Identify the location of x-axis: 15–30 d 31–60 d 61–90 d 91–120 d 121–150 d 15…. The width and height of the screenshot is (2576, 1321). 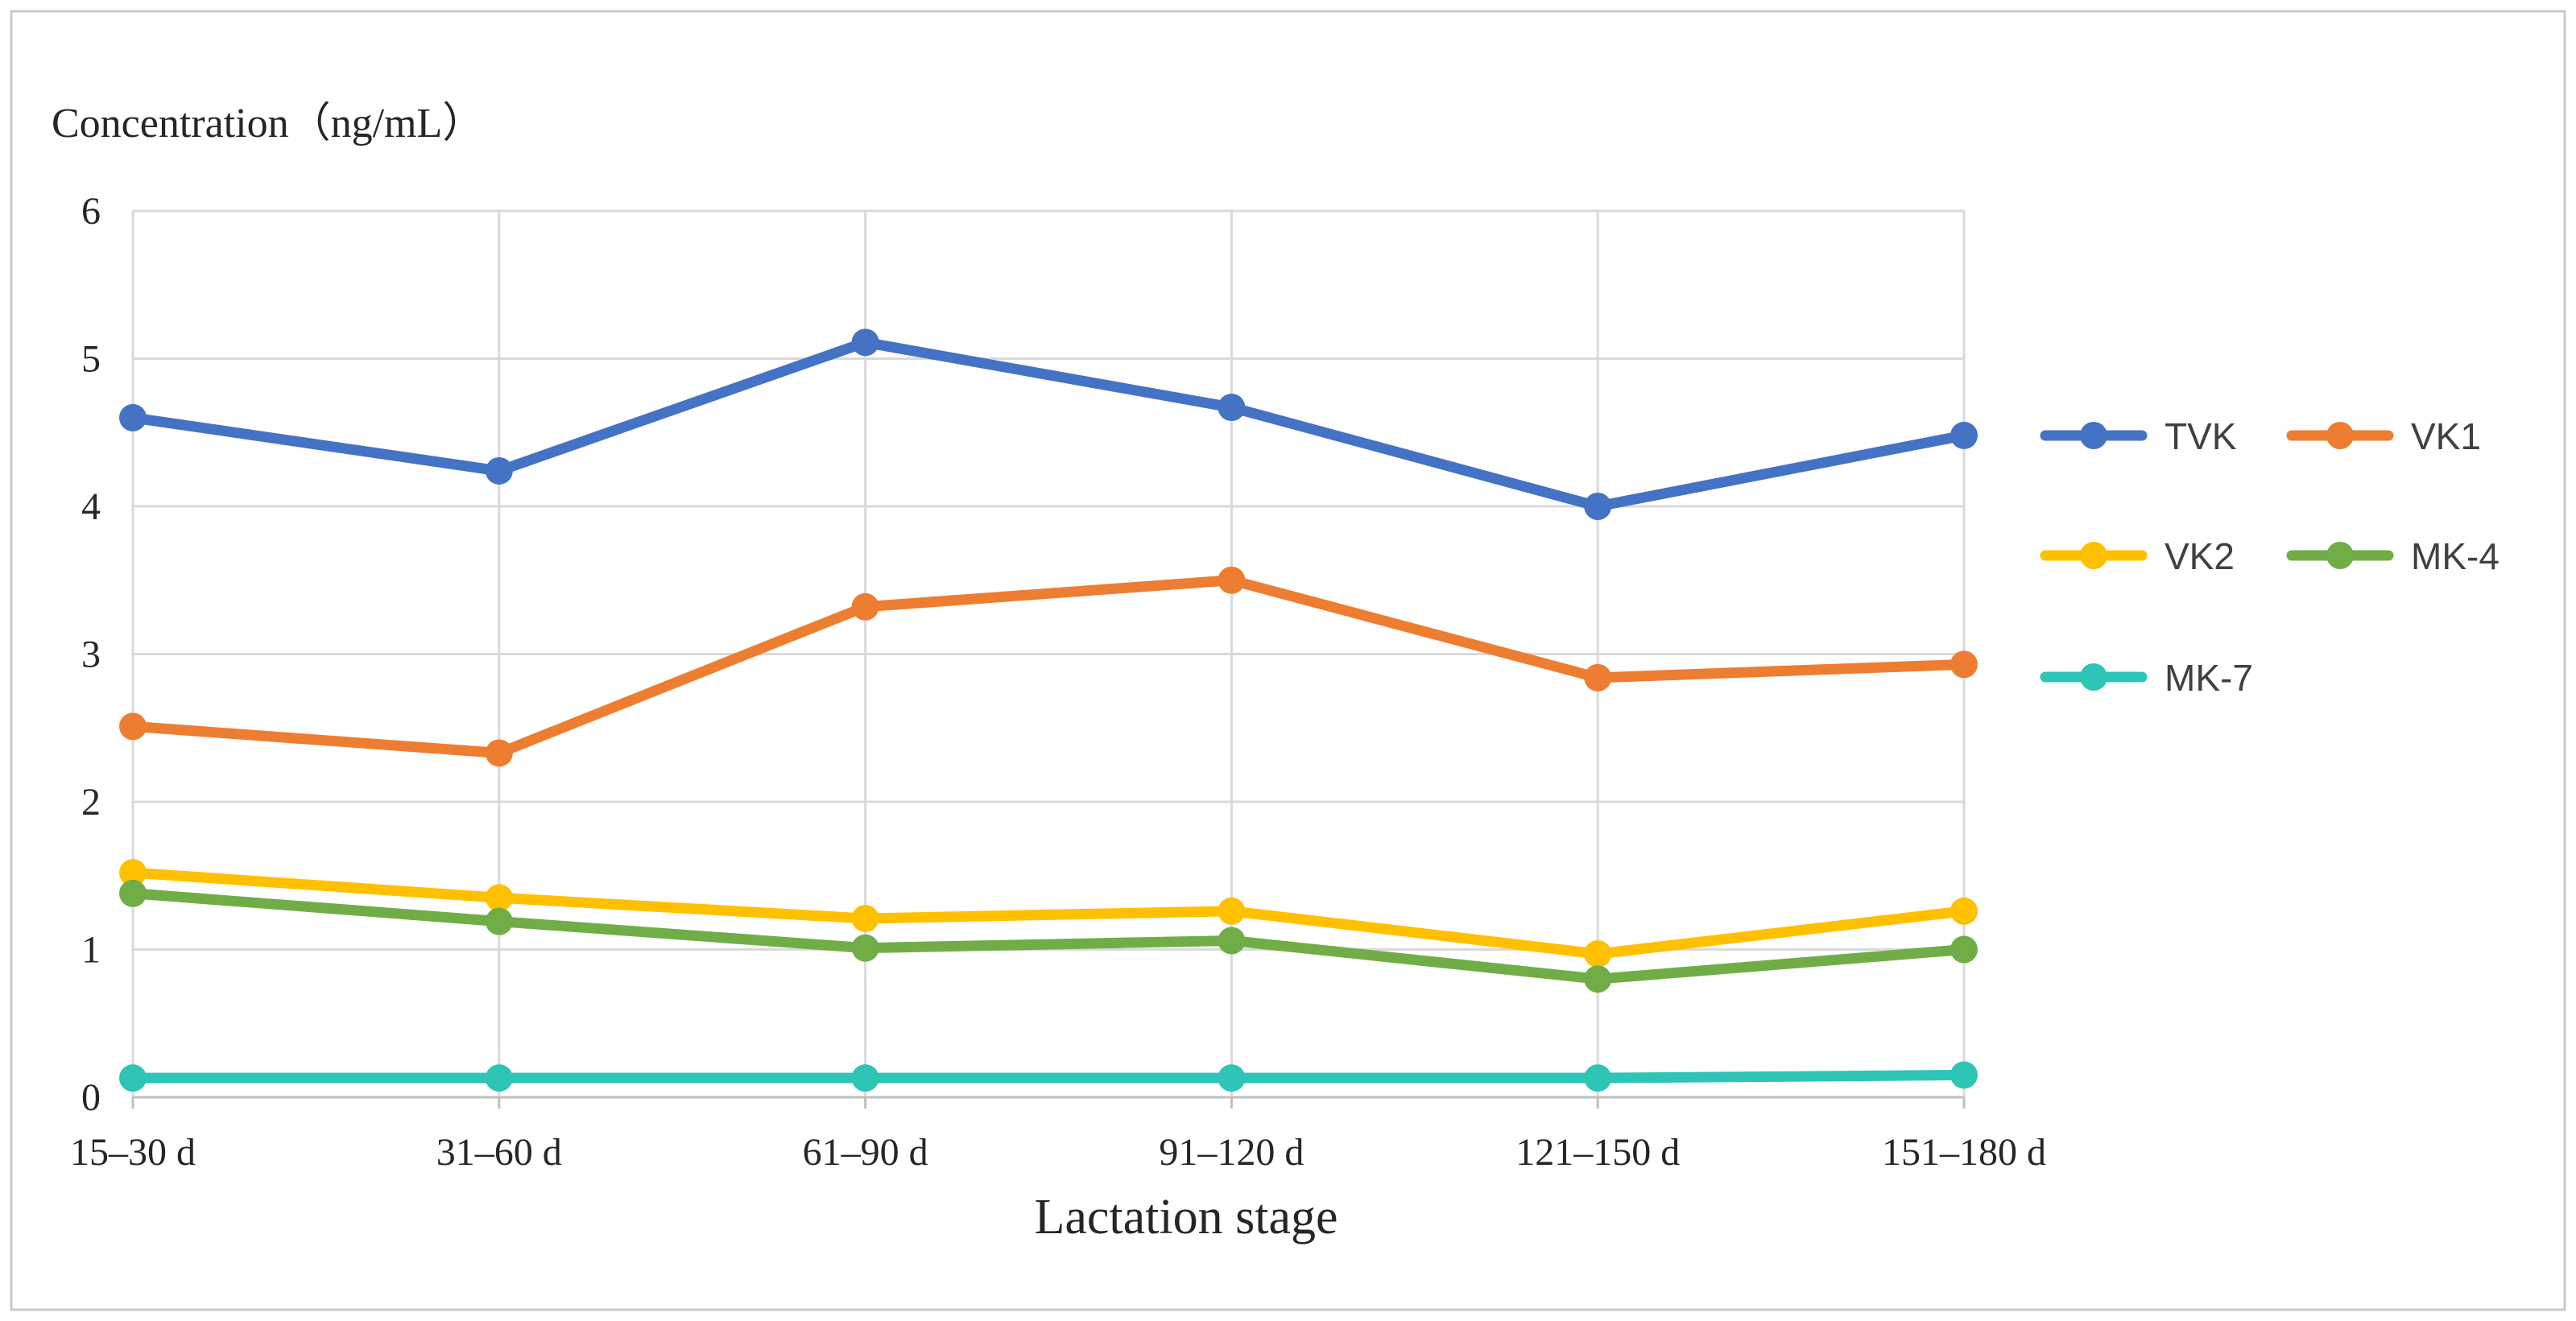
(1058, 1135).